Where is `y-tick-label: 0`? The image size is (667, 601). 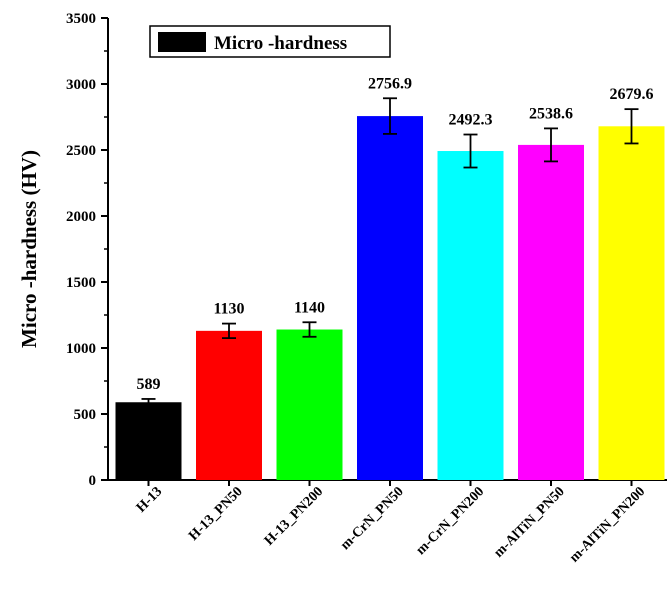 y-tick-label: 0 is located at coordinates (93, 481).